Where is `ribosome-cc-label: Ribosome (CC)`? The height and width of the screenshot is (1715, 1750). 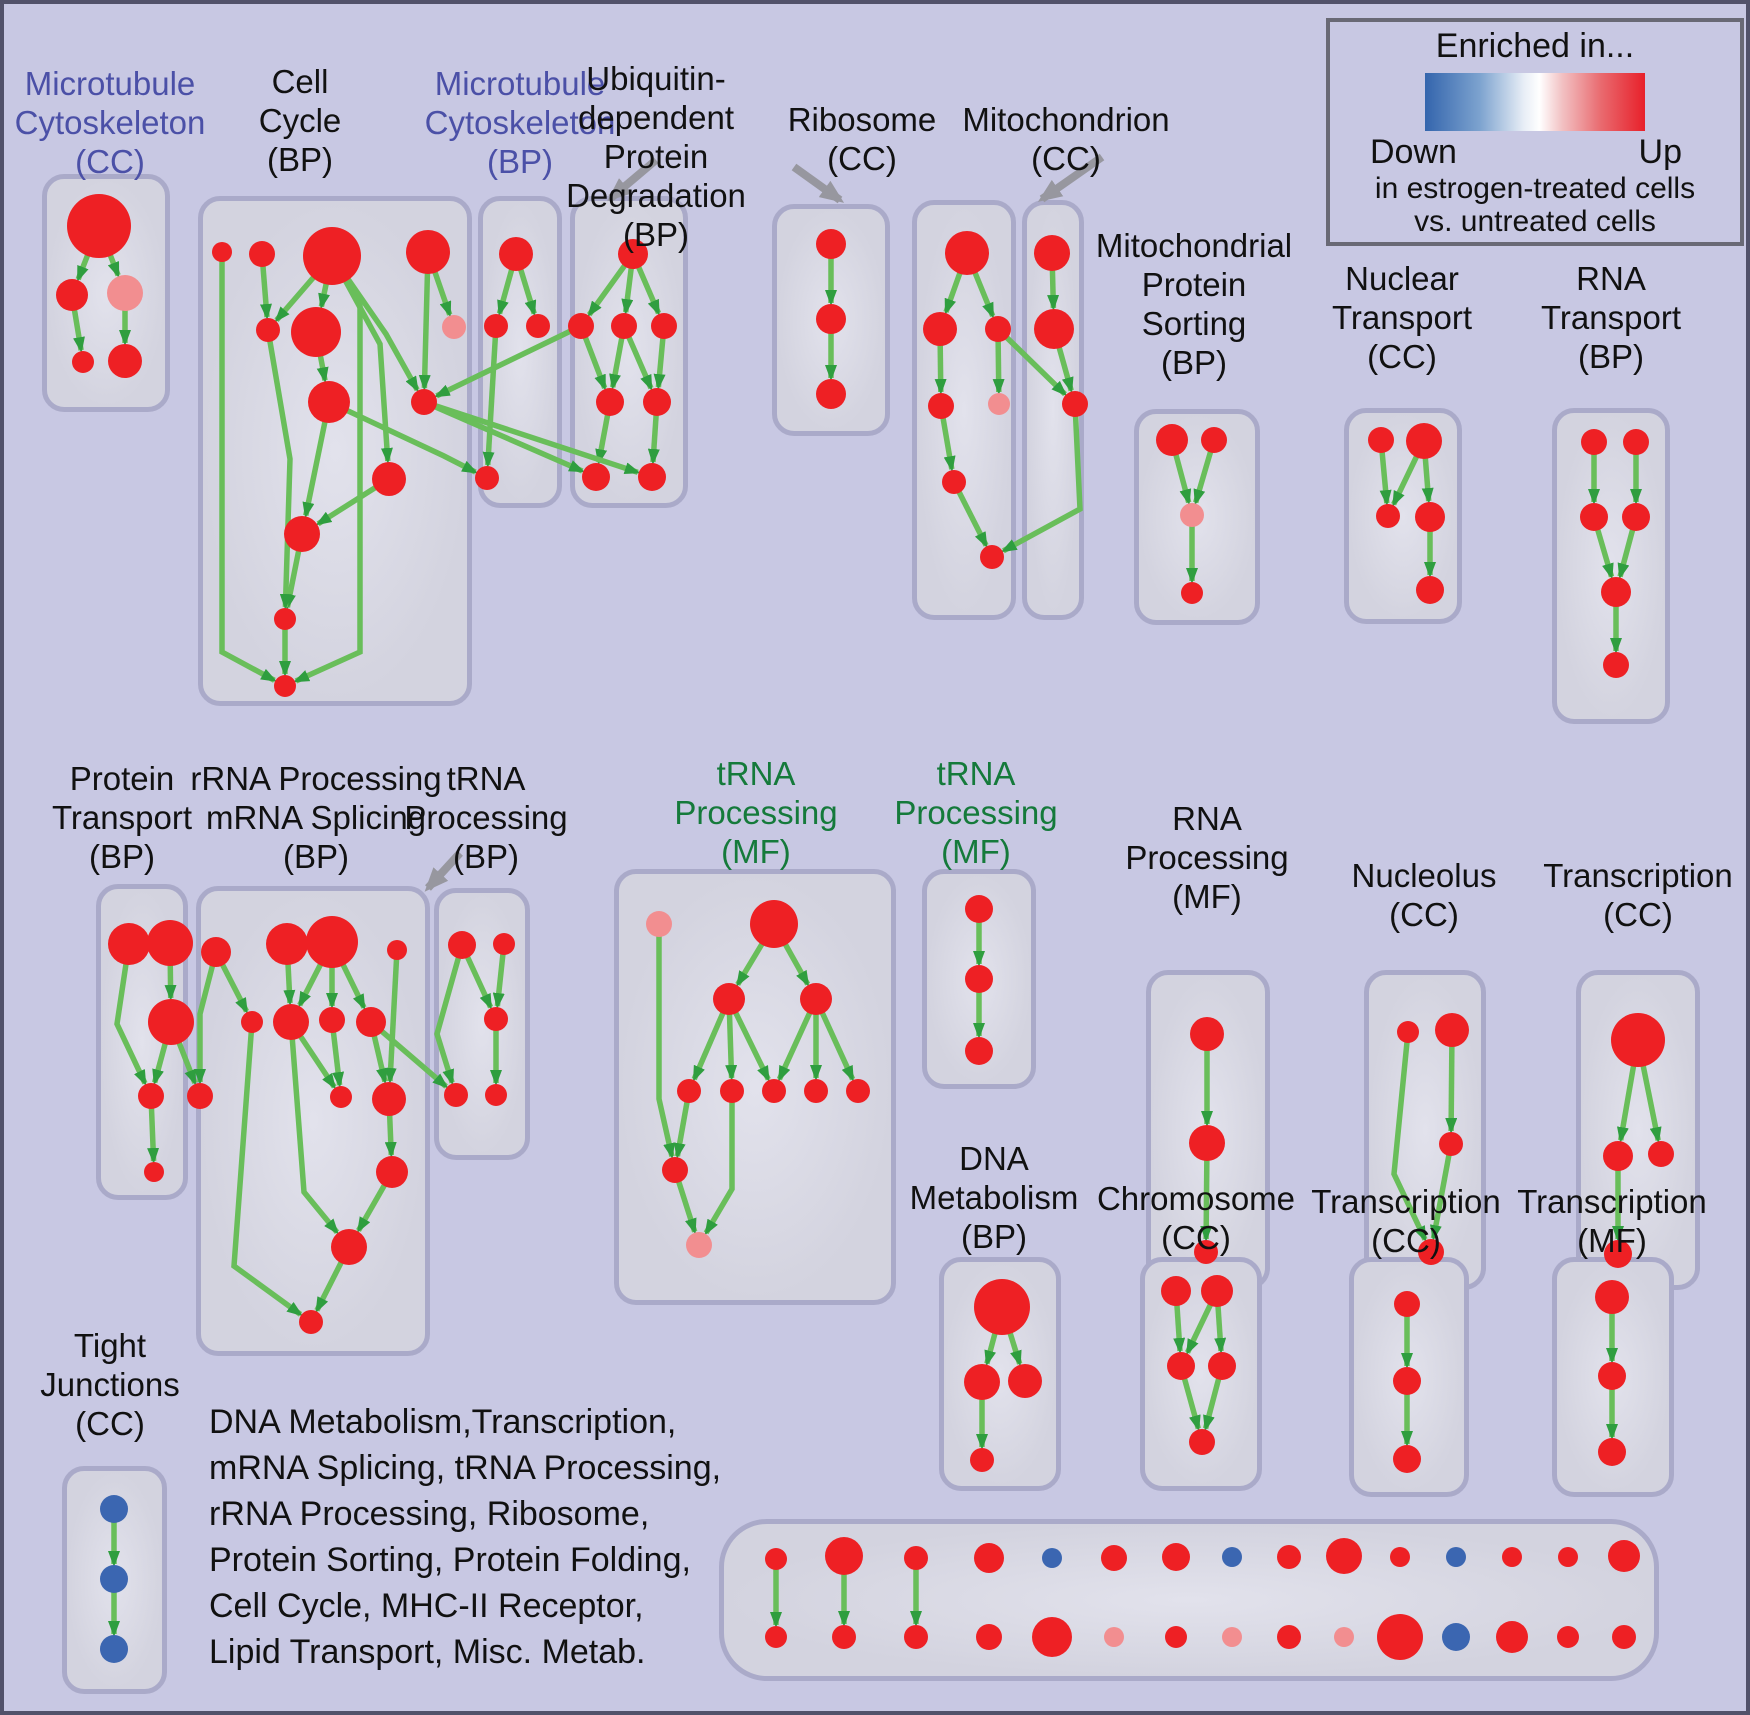 ribosome-cc-label: Ribosome (CC) is located at coordinates (862, 139).